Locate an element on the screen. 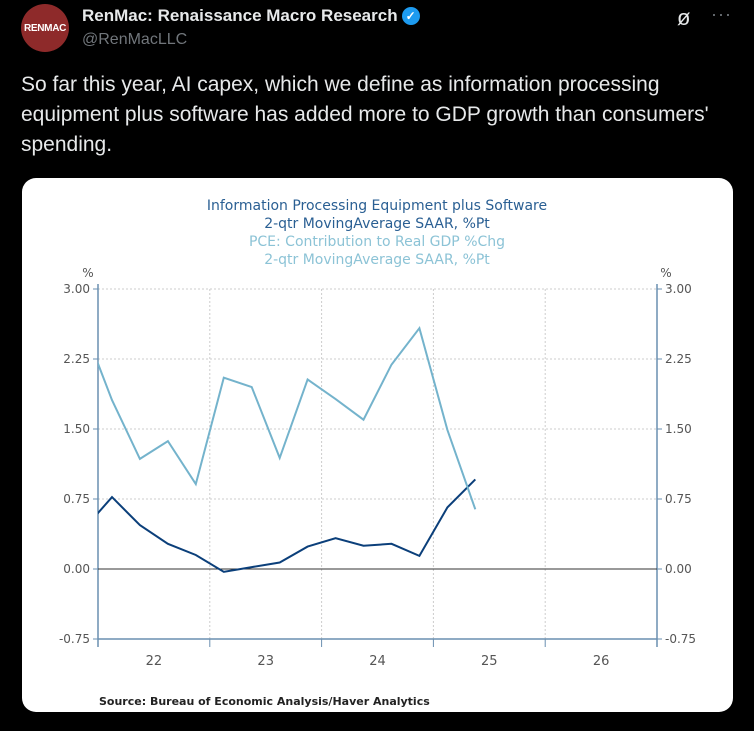 This screenshot has width=754, height=731. y-tick-label-right: -0.75 is located at coordinates (680, 639).